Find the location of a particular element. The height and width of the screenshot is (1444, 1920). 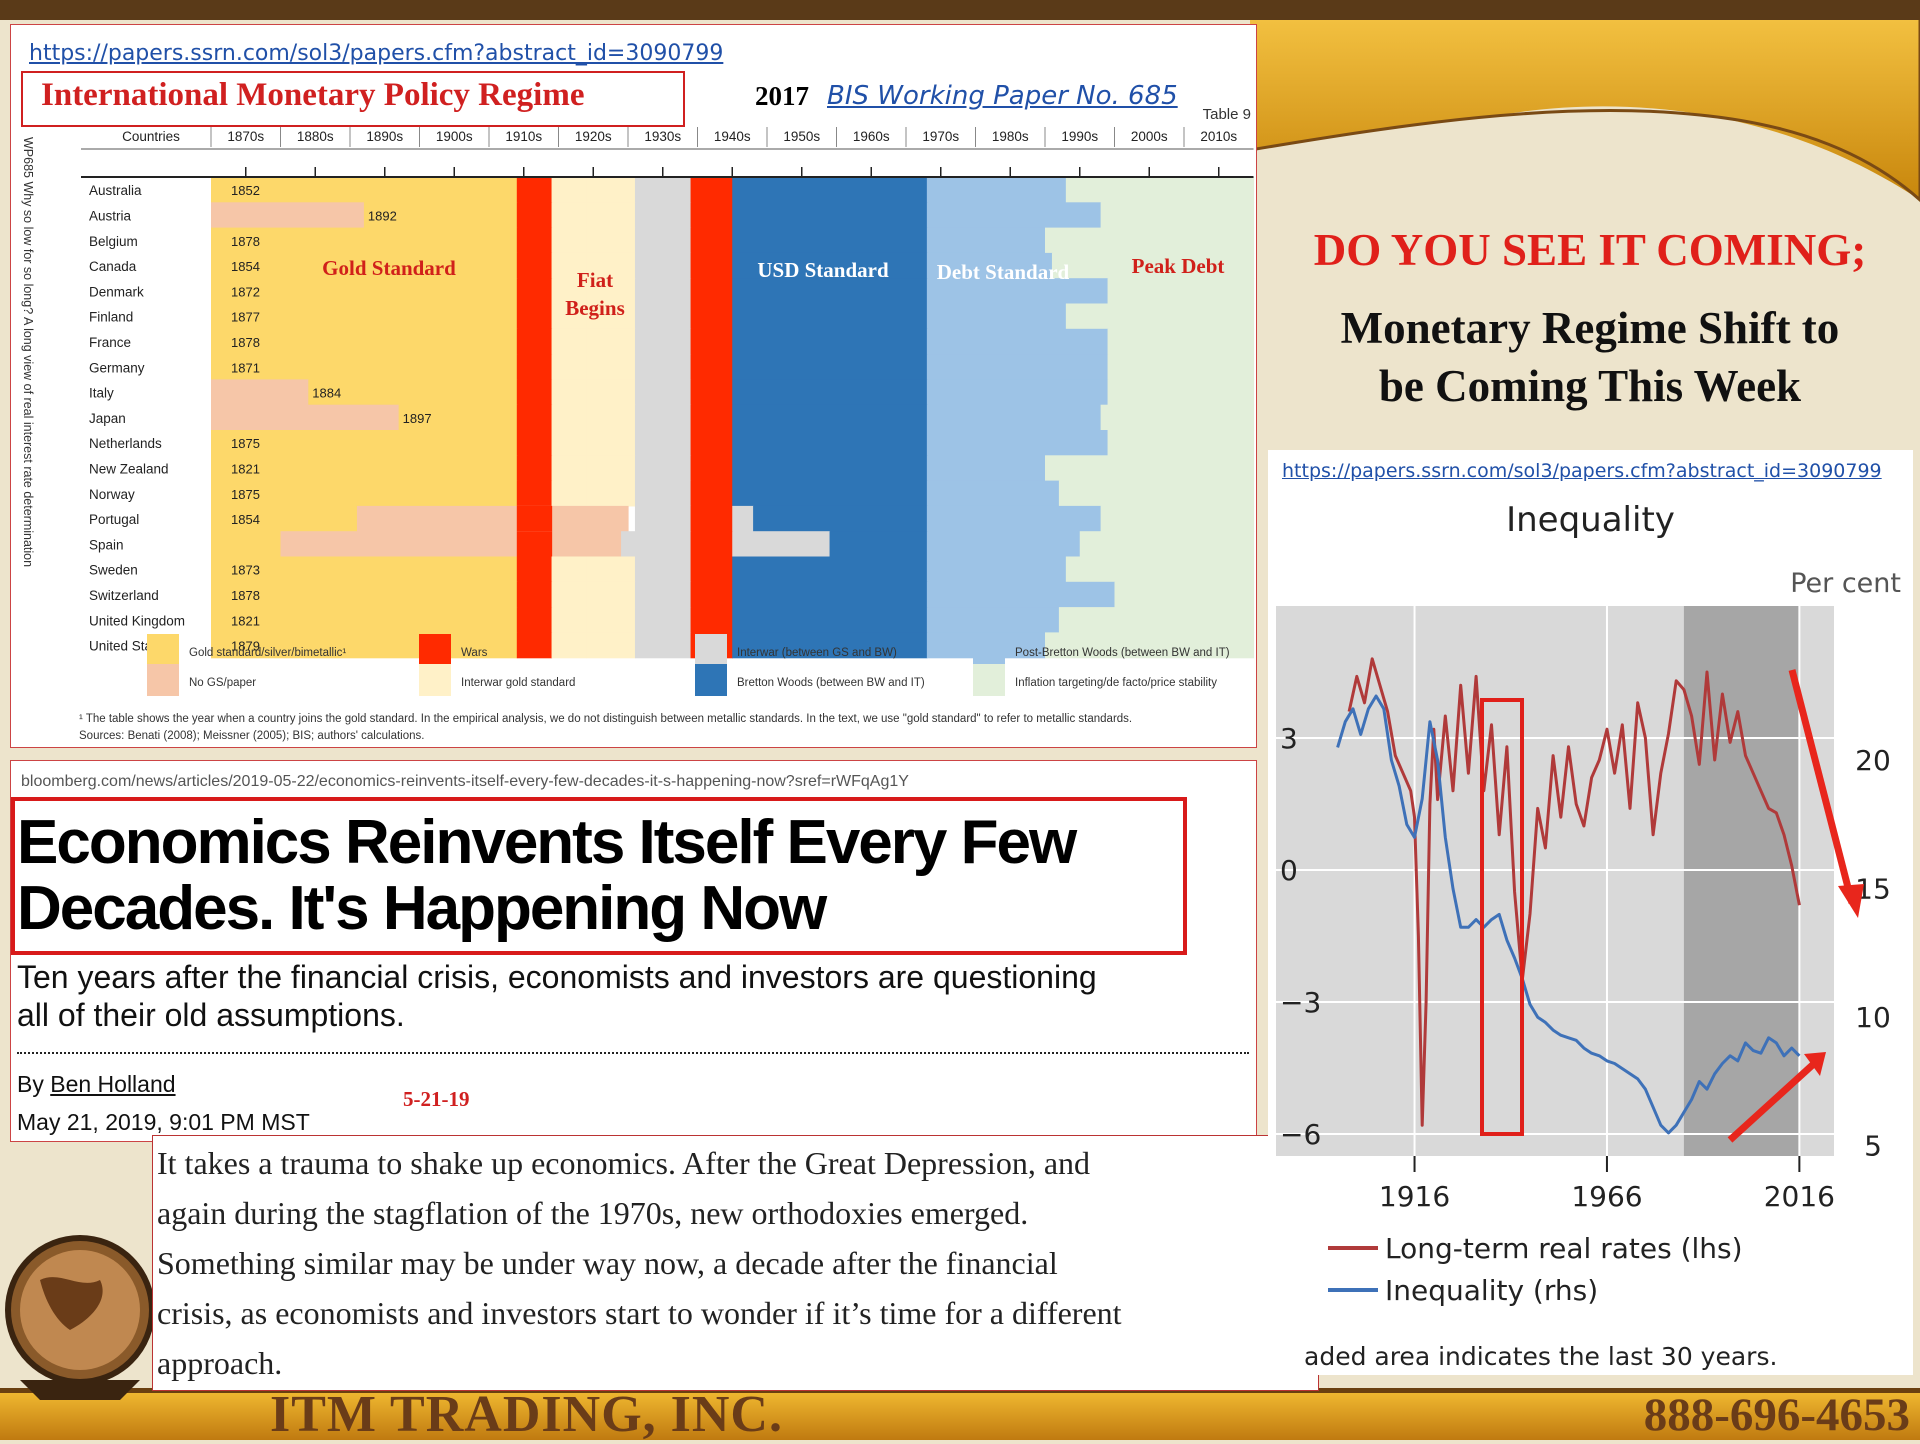

byline: By Ben Holland is located at coordinates (96, 1084).